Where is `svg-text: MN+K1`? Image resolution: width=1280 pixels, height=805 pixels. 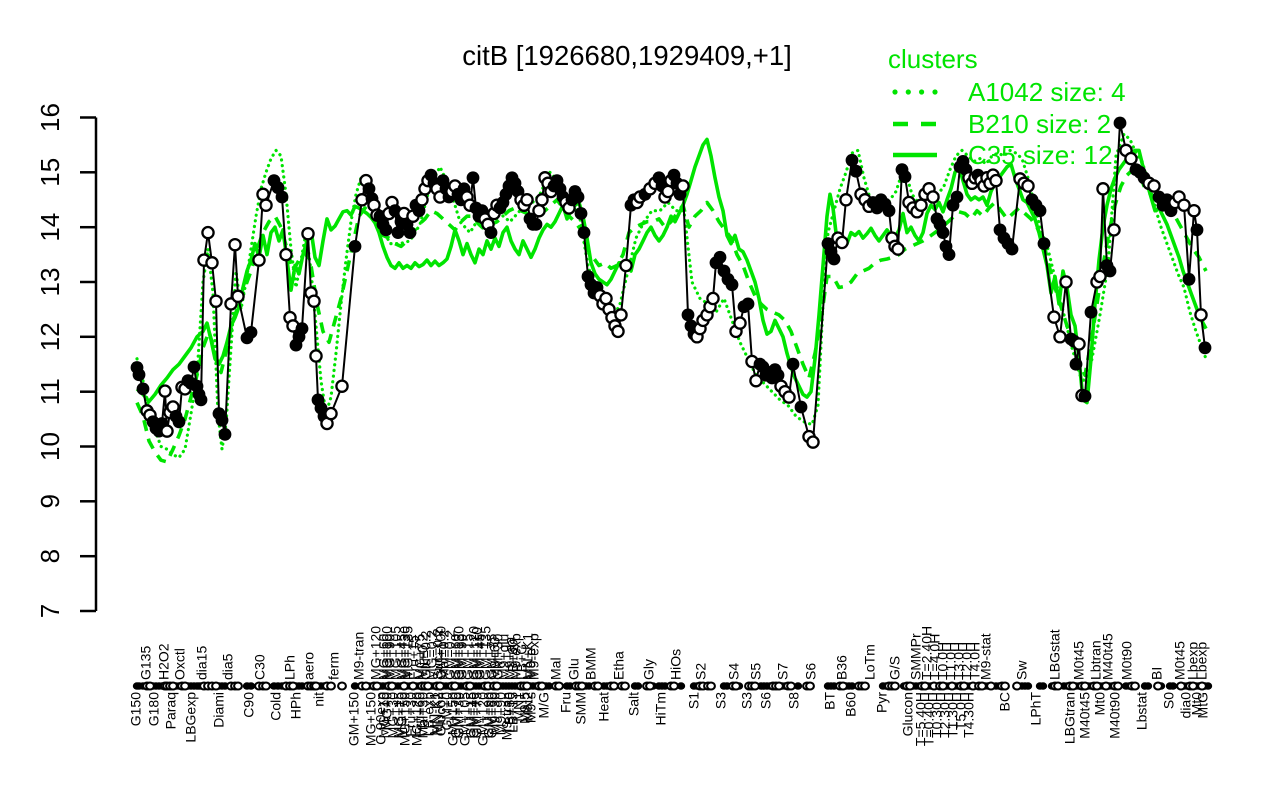
svg-text: MN+K1 is located at coordinates (528, 656).